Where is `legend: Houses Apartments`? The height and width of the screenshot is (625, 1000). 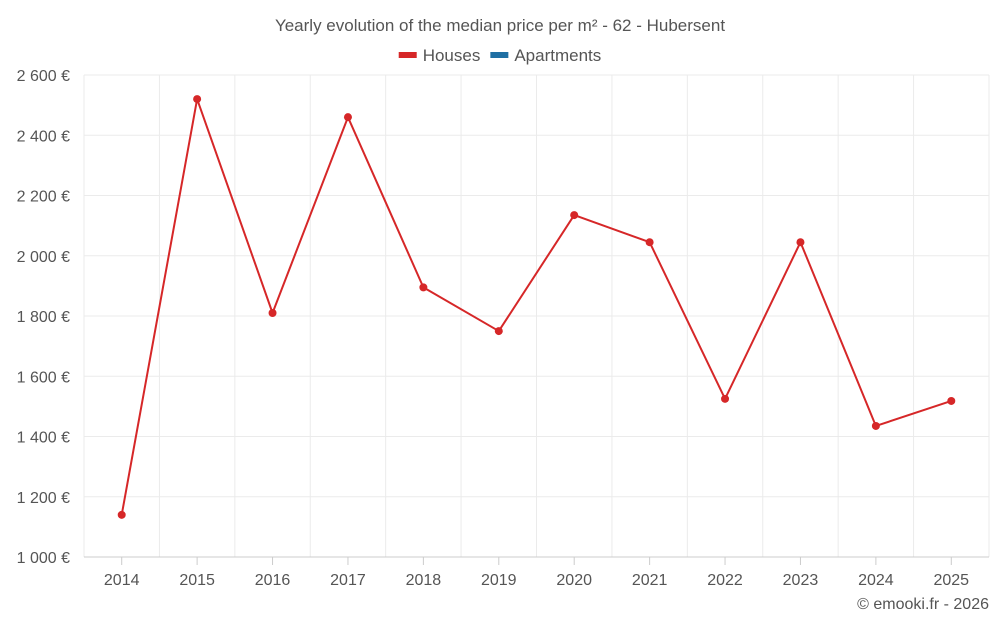
legend: Houses Apartments is located at coordinates (499, 55).